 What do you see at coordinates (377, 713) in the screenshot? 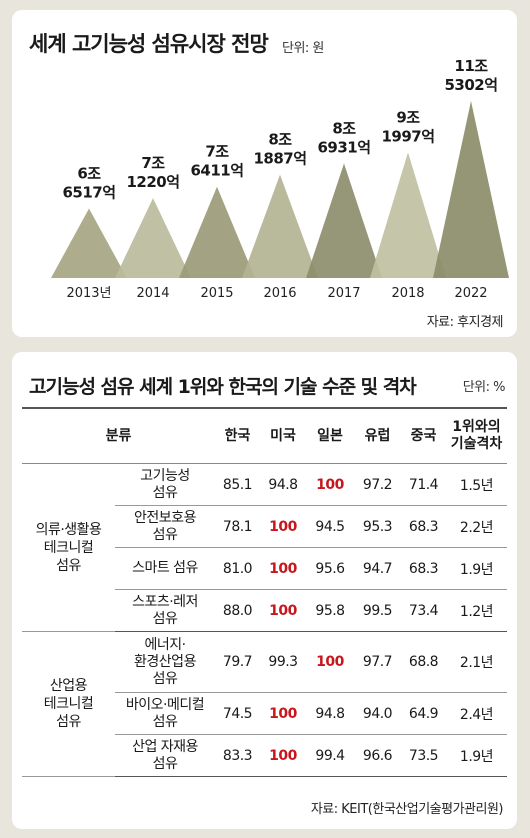
I see `cell-europe: 94.0` at bounding box center [377, 713].